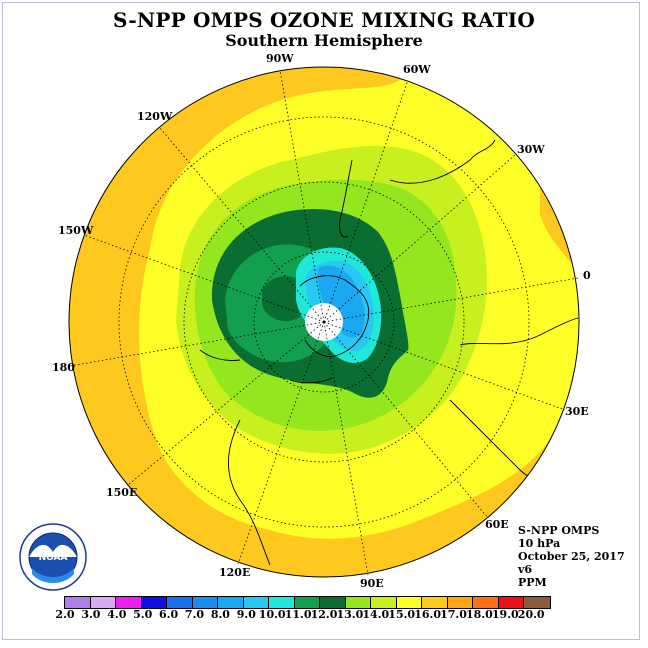 Image resolution: width=648 pixels, height=648 pixels. Describe the element at coordinates (531, 149) in the screenshot. I see `lon-label-30w: 30W` at that location.